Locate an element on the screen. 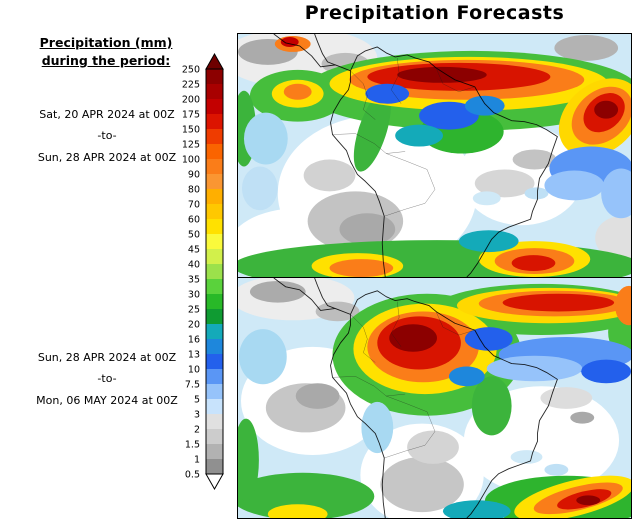 This screenshot has height=519, width=633. colorbar-tick-label: 10 is located at coordinates (194, 370).